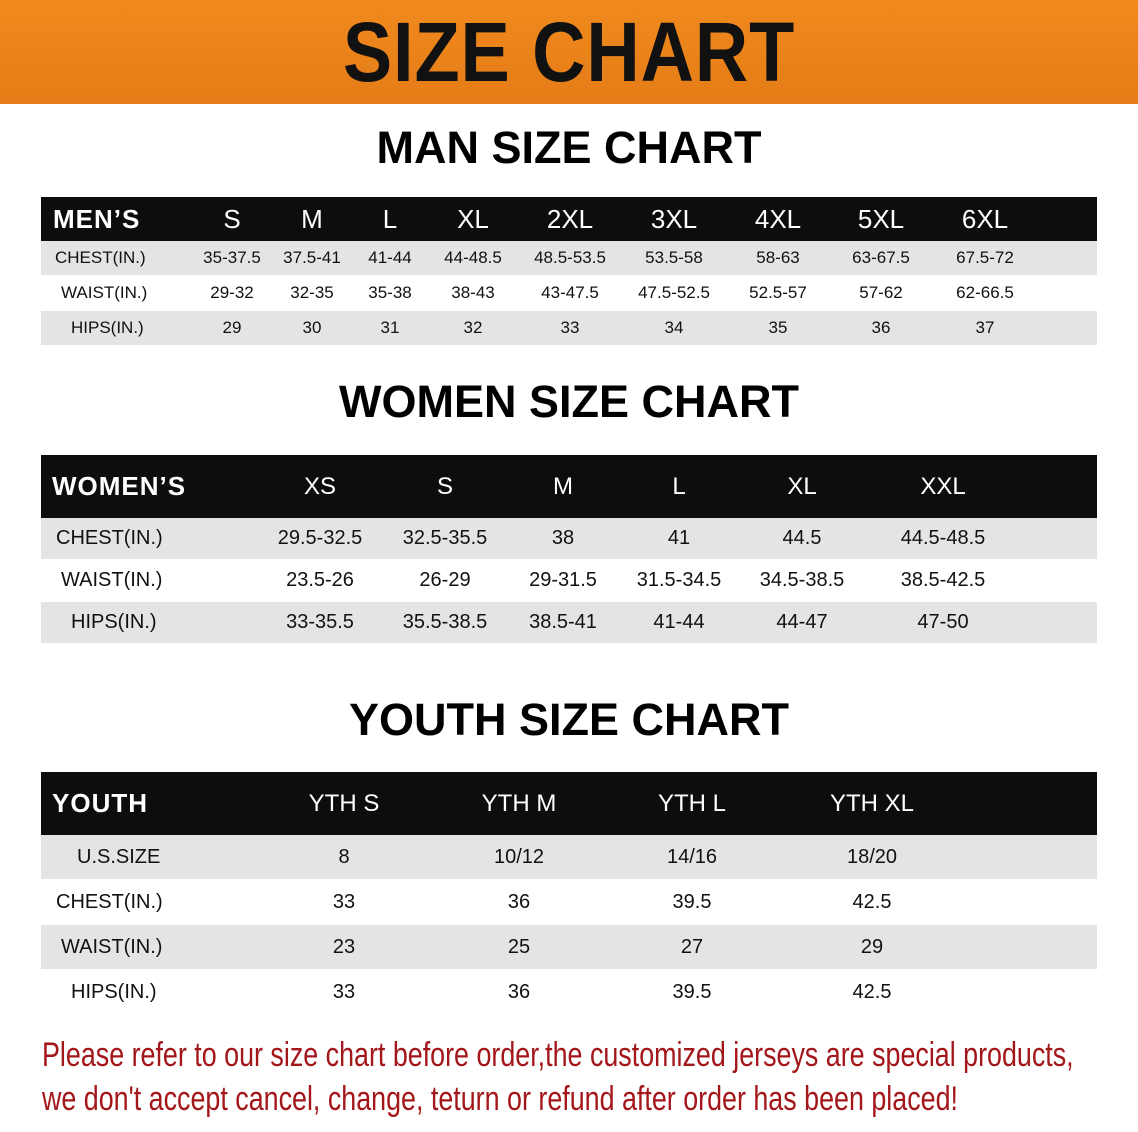  I want to click on youth-table-cell: 42.5, so click(872, 991).